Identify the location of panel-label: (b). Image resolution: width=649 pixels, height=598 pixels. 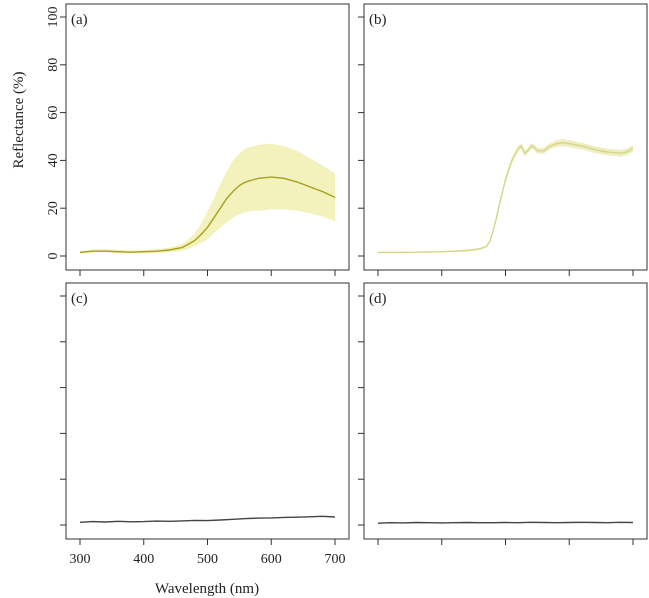
(378, 20).